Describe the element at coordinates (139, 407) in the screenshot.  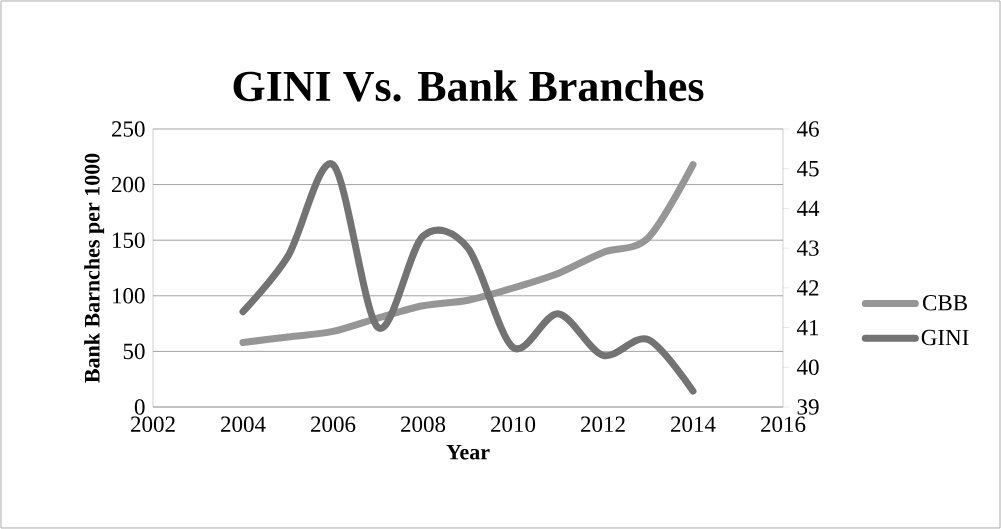
I see `y-tick-label: 0` at that location.